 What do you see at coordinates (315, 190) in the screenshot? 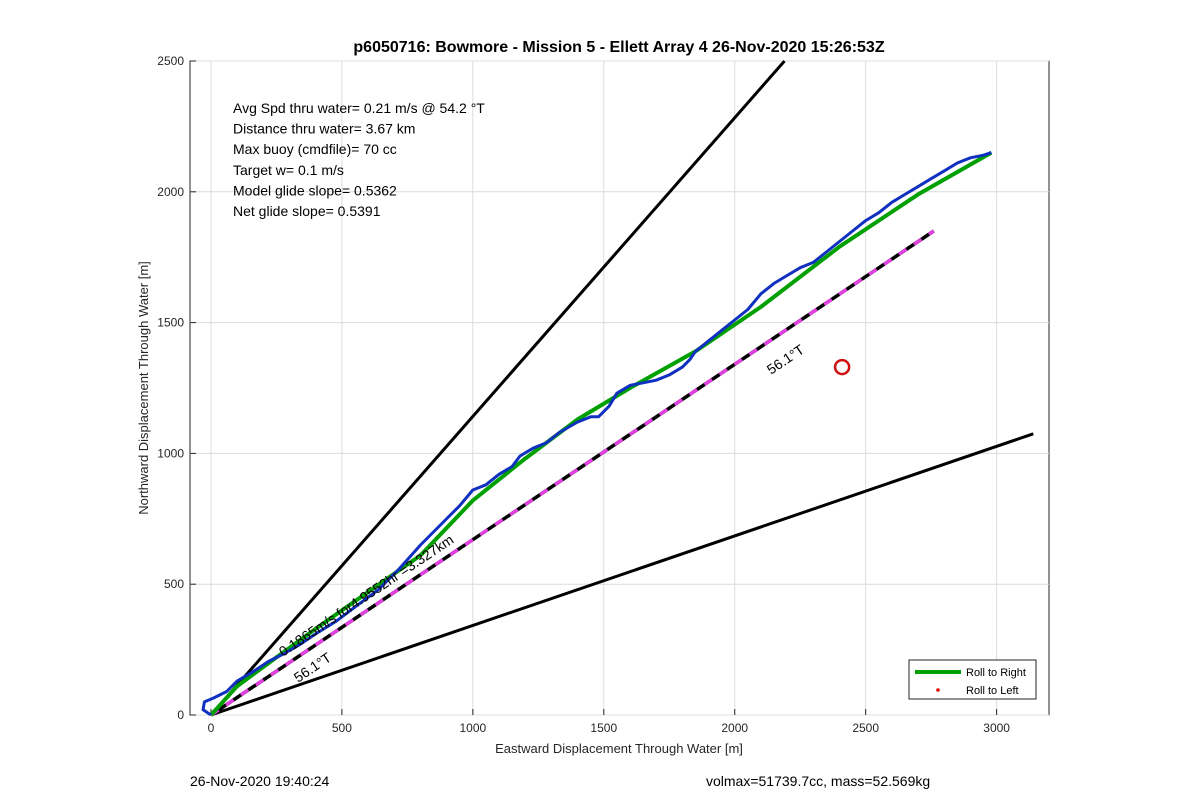
I see `stats-line: Model glide slope= 0.5362` at bounding box center [315, 190].